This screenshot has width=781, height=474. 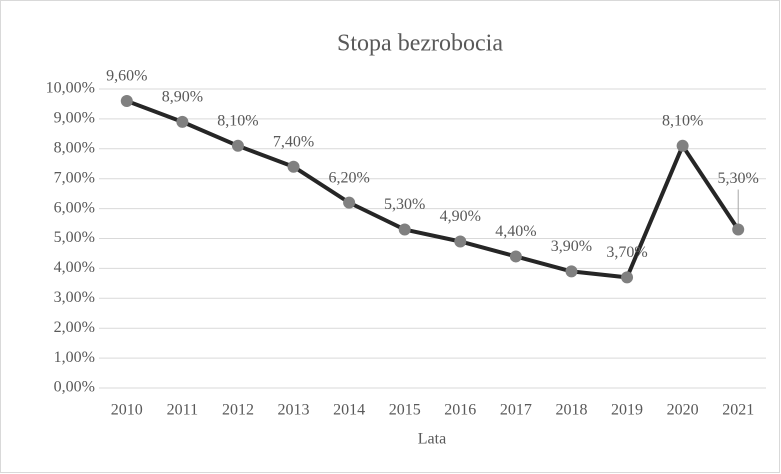 What do you see at coordinates (74, 147) in the screenshot?
I see `y-tick-label: 8,00%` at bounding box center [74, 147].